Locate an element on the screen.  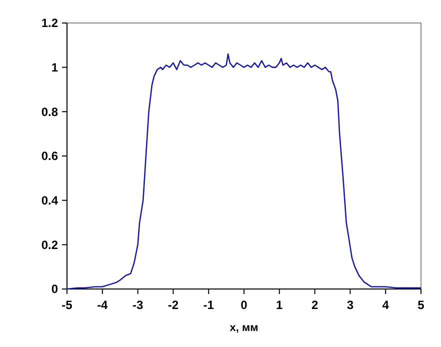
x-tick-label: 5 is located at coordinates (421, 305).